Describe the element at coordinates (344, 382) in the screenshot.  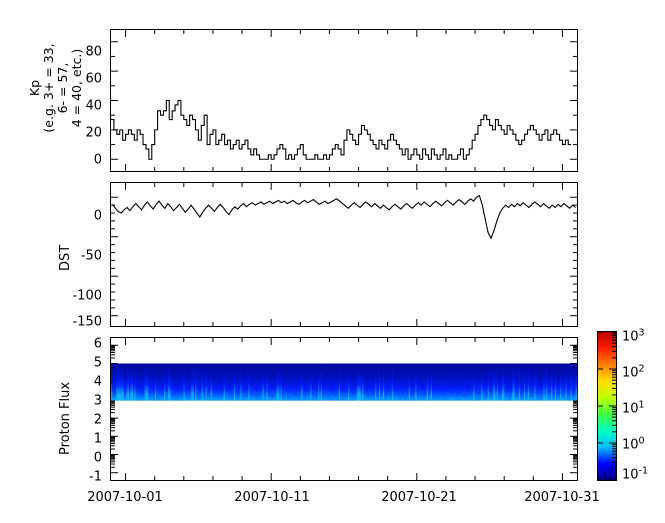
I see `flux-spectrogram-band` at that location.